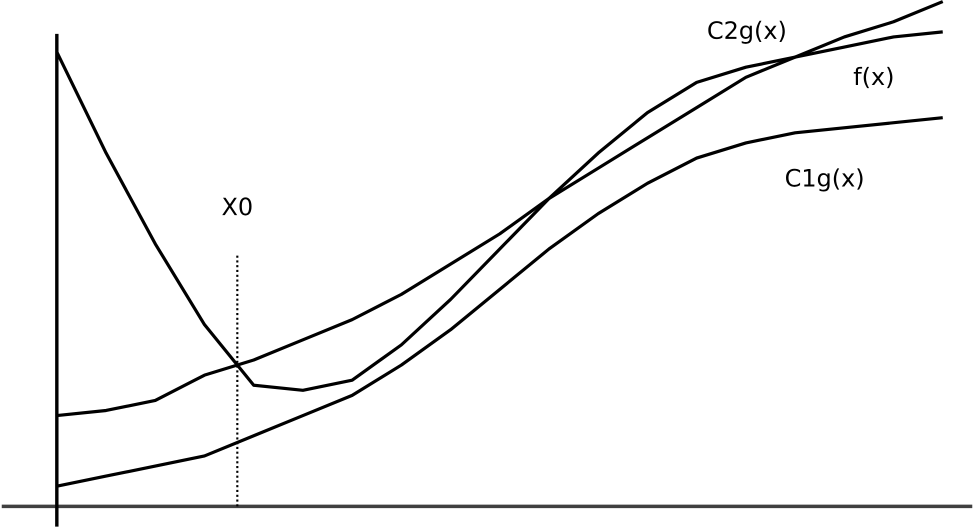 Image resolution: width=974 pixels, height=528 pixels. What do you see at coordinates (873, 77) in the screenshot?
I see `series-label: f(x)` at bounding box center [873, 77].